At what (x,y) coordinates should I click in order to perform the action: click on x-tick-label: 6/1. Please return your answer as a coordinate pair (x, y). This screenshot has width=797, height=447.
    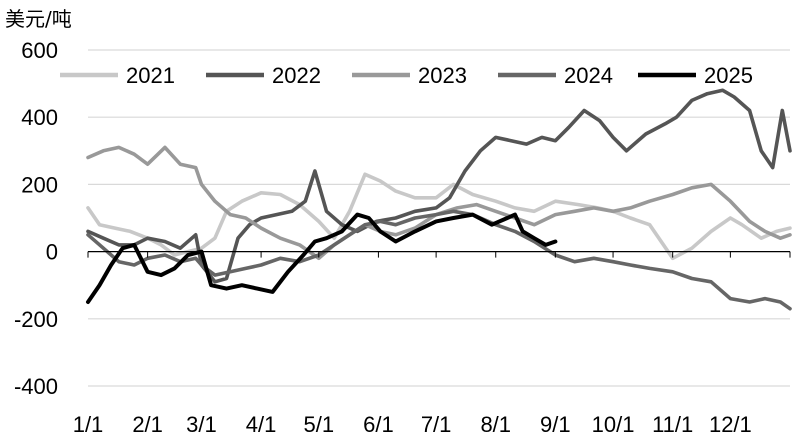
    Looking at the image, I should click on (378, 424).